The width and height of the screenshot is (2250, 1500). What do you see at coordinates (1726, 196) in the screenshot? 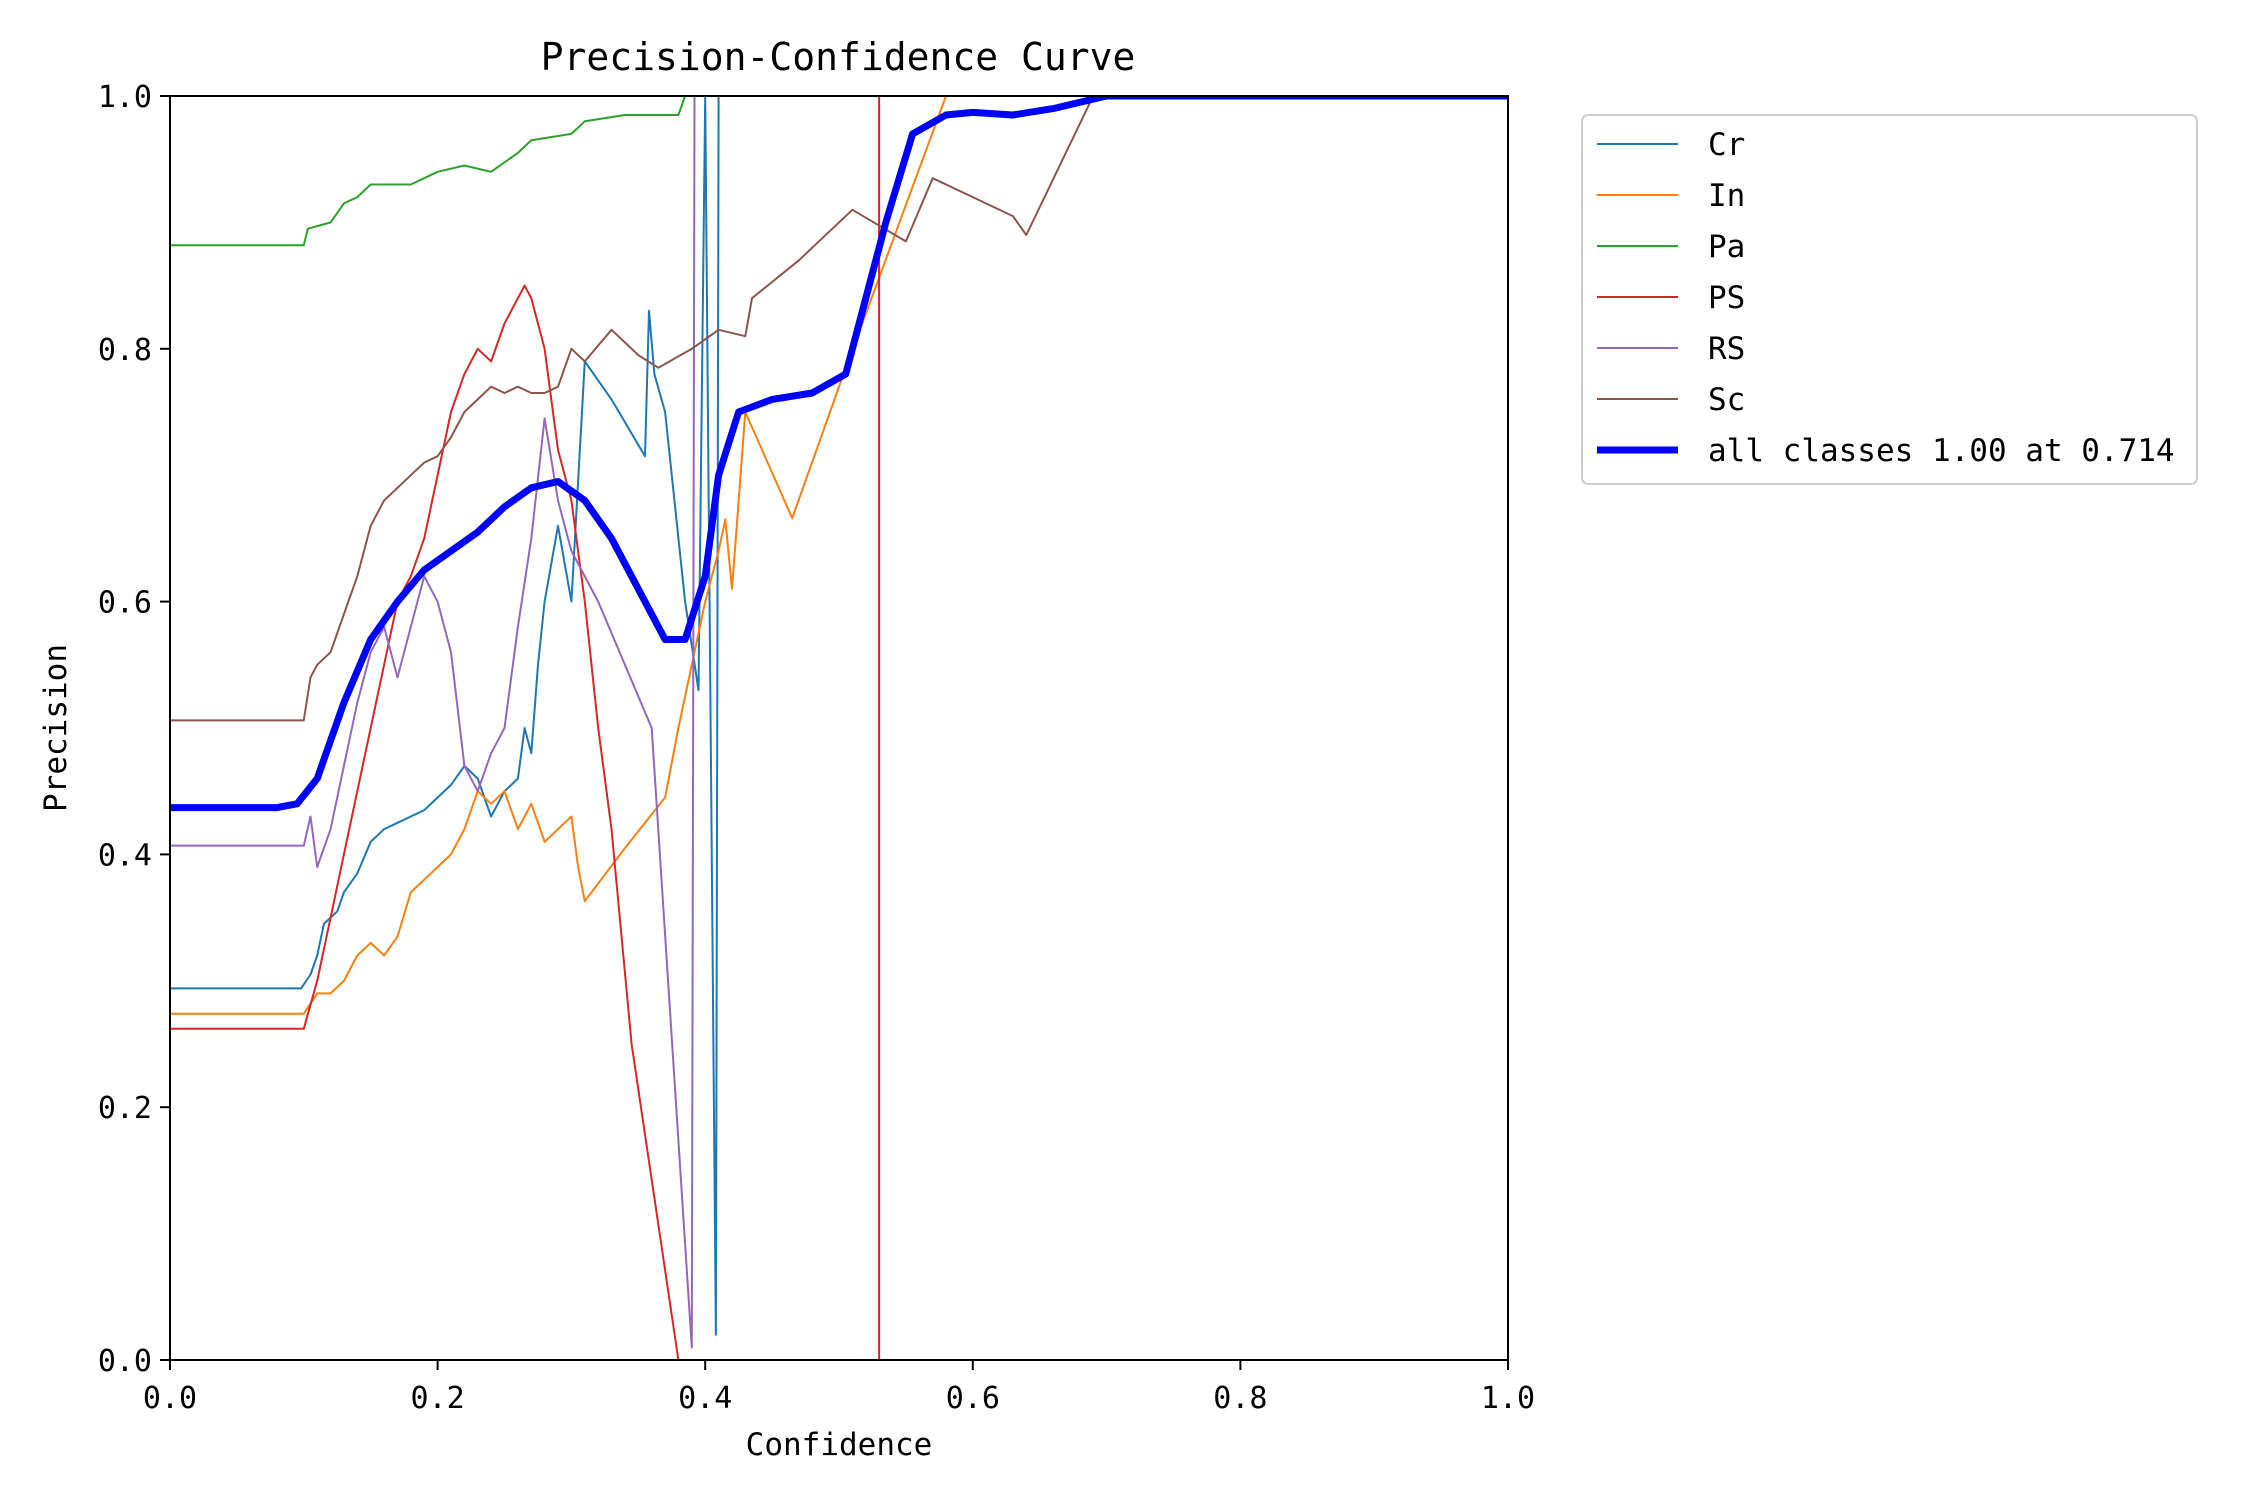
I see `legend-label-1: In` at bounding box center [1726, 196].